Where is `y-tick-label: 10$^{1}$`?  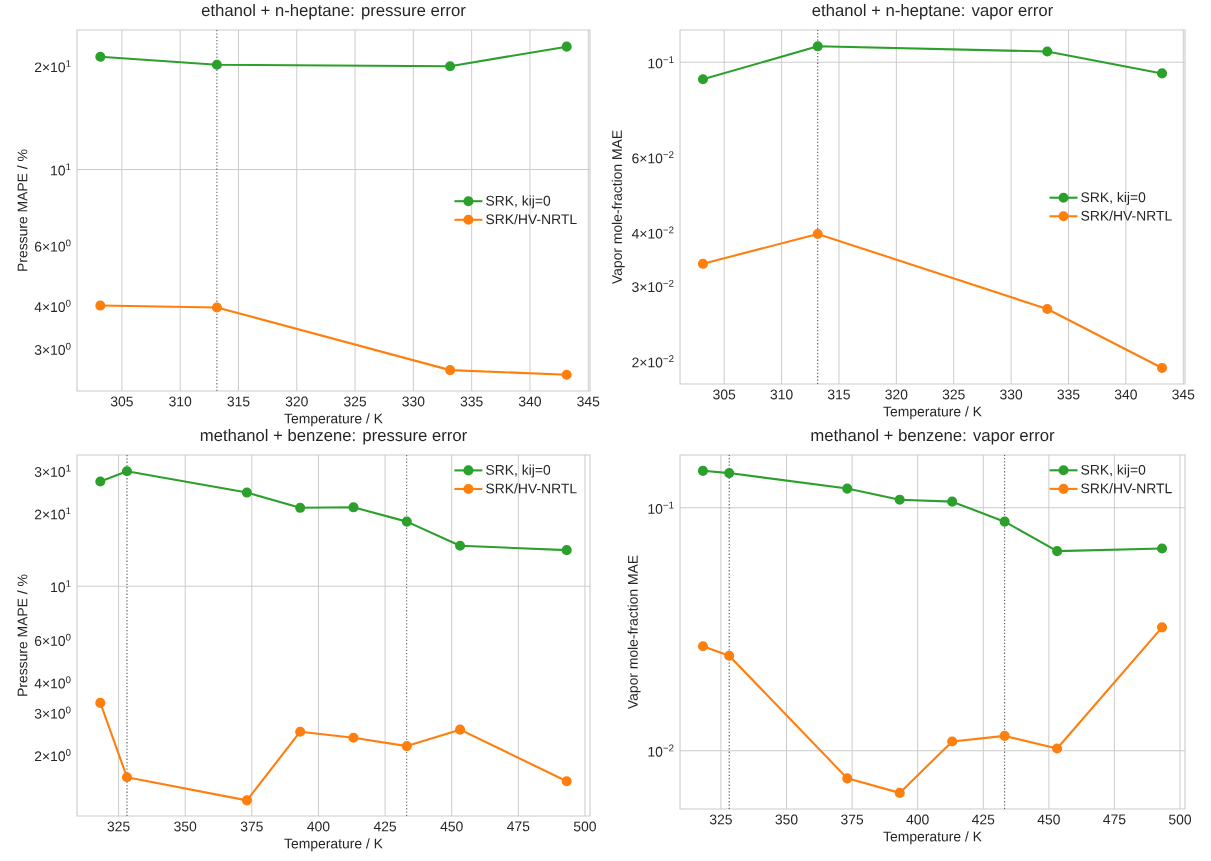
y-tick-label: 10$^{1}$ is located at coordinates (61, 586).